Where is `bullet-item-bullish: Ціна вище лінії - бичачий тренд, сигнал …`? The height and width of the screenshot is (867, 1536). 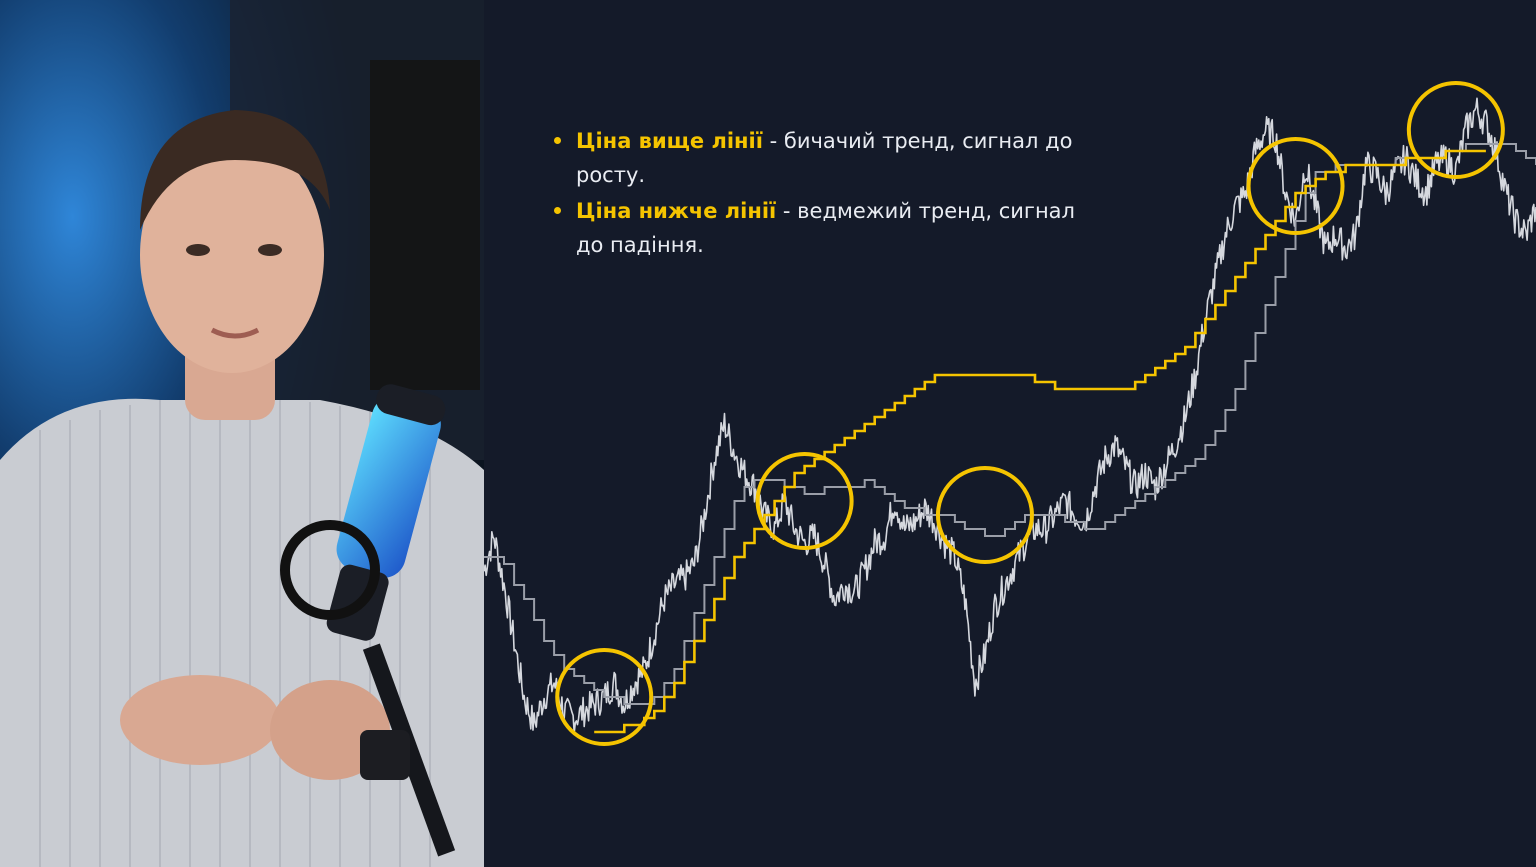 bullet-item-bullish: Ціна вище лінії - бичачий тренд, сигнал … is located at coordinates (824, 158).